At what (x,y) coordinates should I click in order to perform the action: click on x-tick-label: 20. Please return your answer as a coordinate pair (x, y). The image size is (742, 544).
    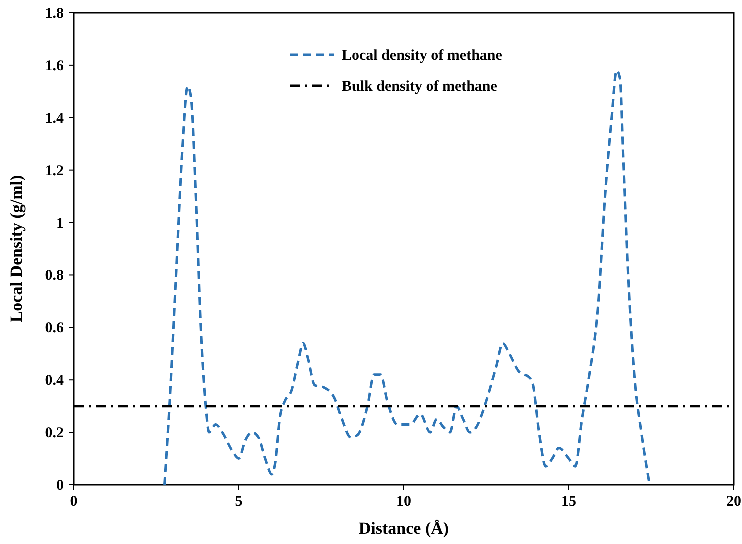
    Looking at the image, I should click on (734, 502).